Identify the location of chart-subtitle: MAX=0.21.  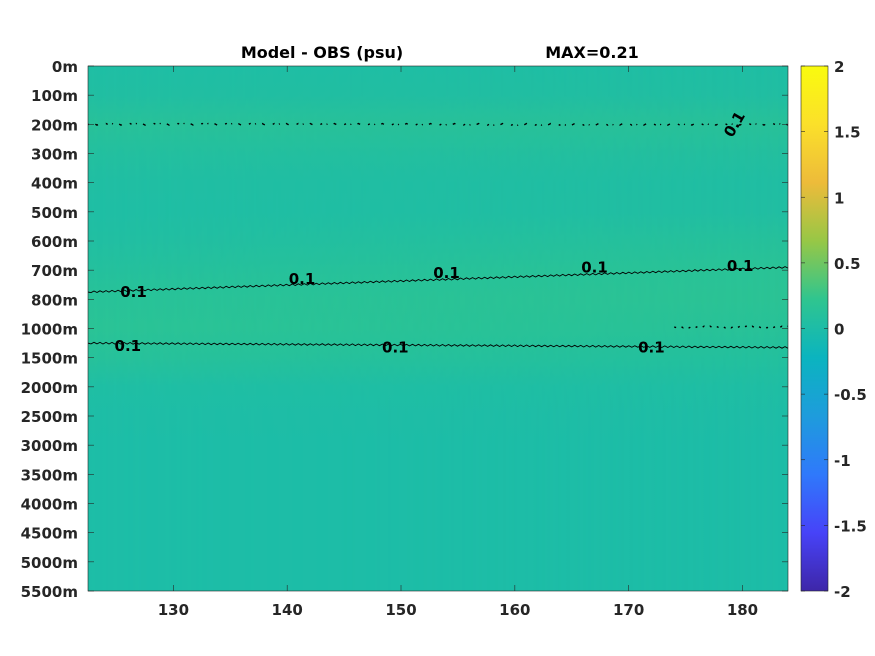
(592, 52).